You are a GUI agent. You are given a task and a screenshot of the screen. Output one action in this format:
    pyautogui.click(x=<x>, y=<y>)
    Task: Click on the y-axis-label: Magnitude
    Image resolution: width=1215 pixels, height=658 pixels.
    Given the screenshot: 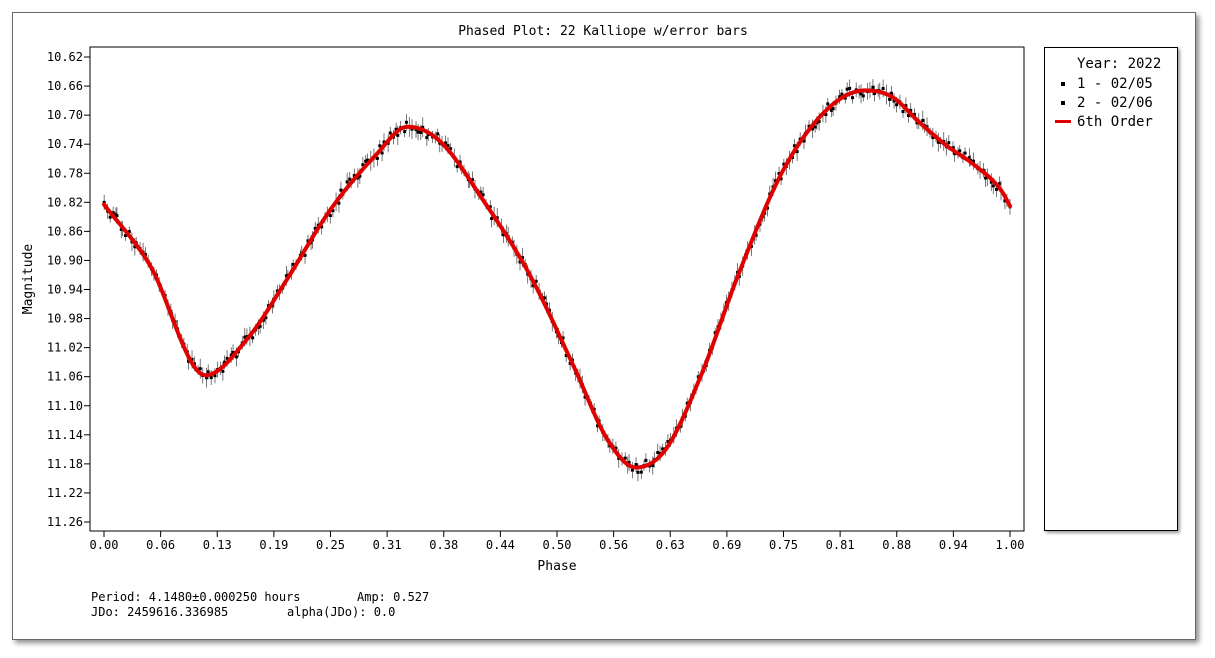 What is the action you would take?
    pyautogui.click(x=28, y=279)
    